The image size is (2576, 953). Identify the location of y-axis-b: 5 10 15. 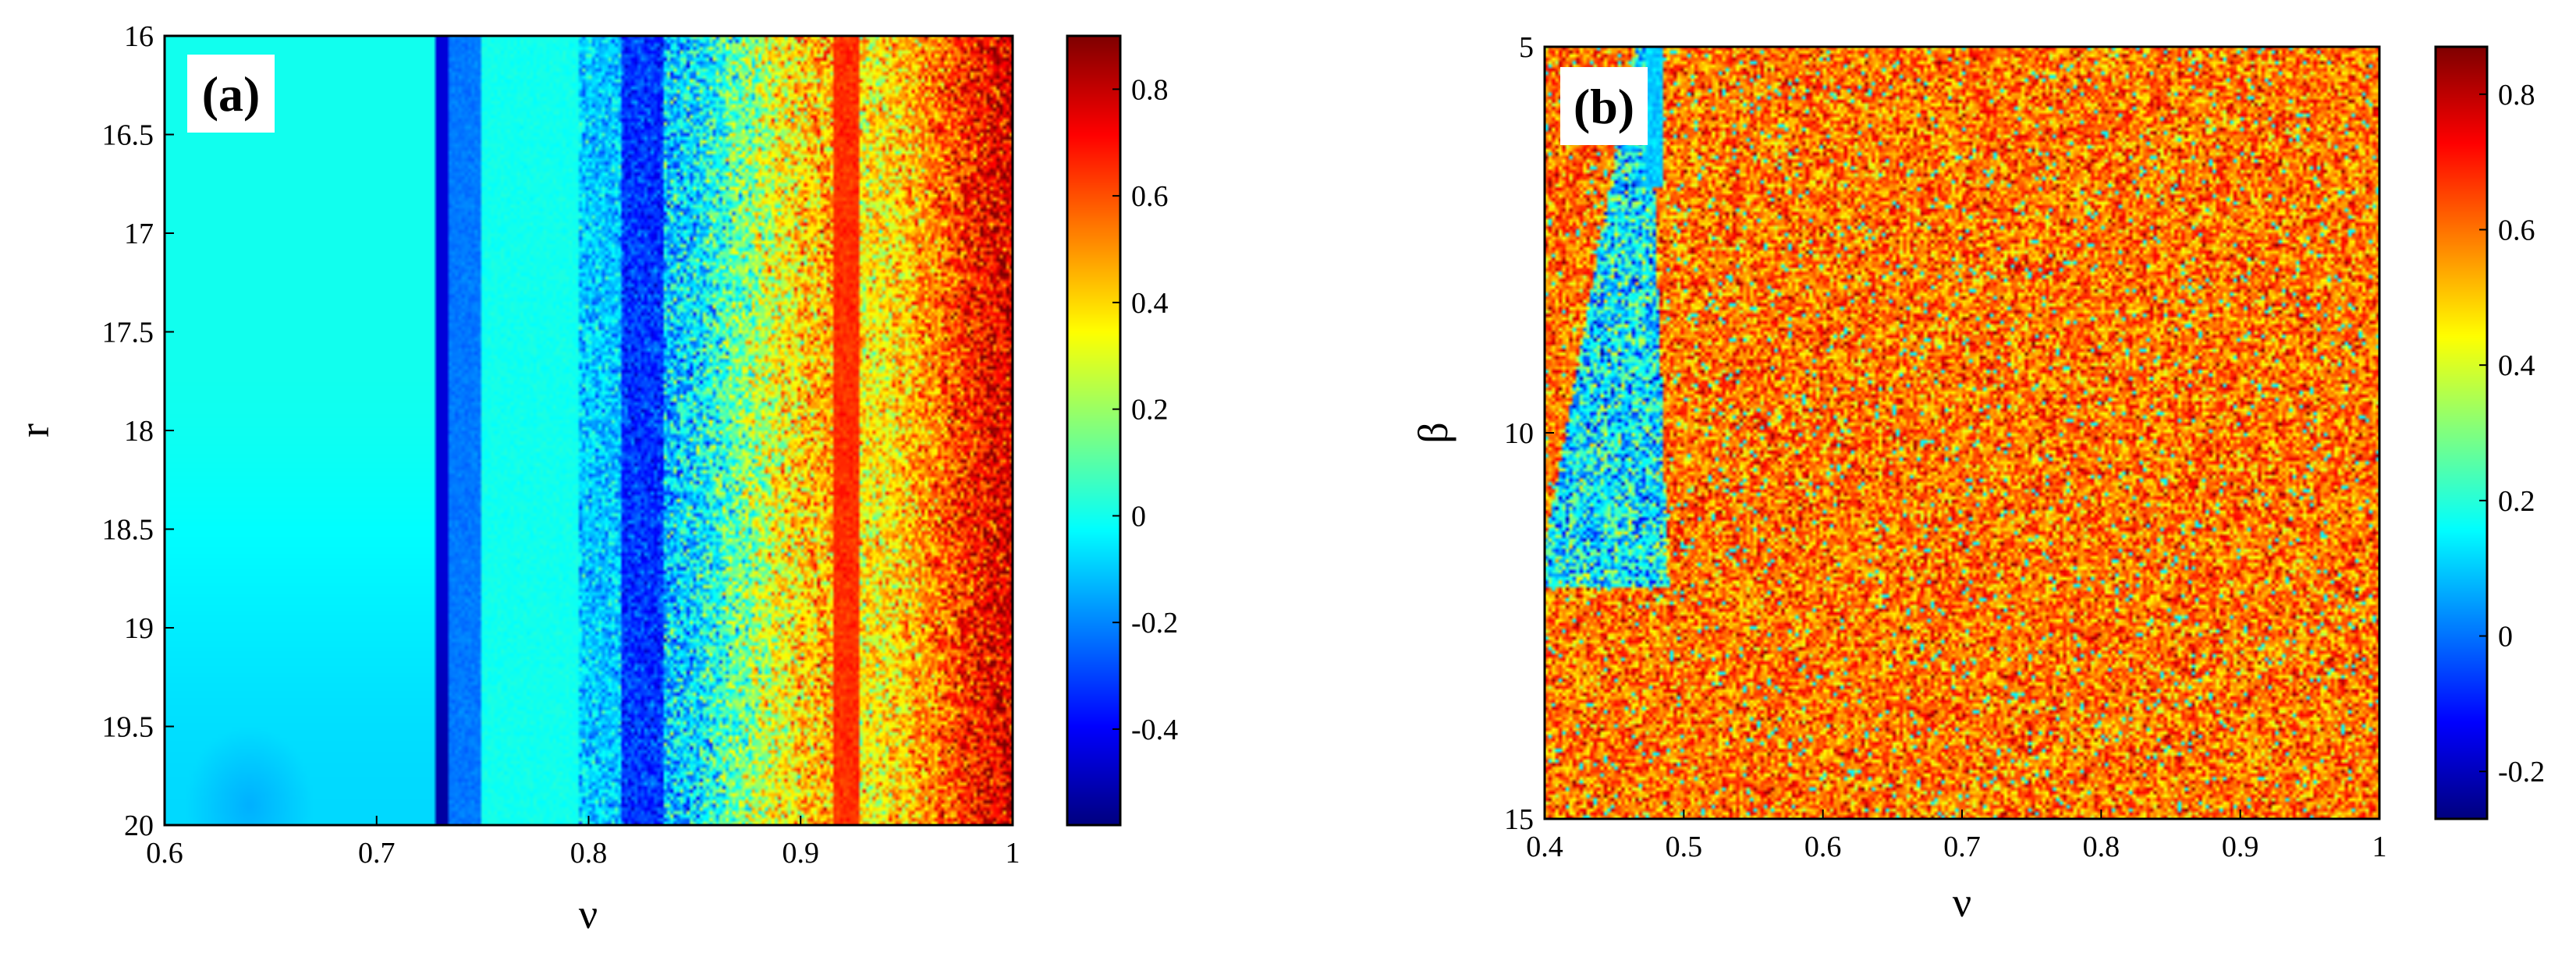
(1529, 434).